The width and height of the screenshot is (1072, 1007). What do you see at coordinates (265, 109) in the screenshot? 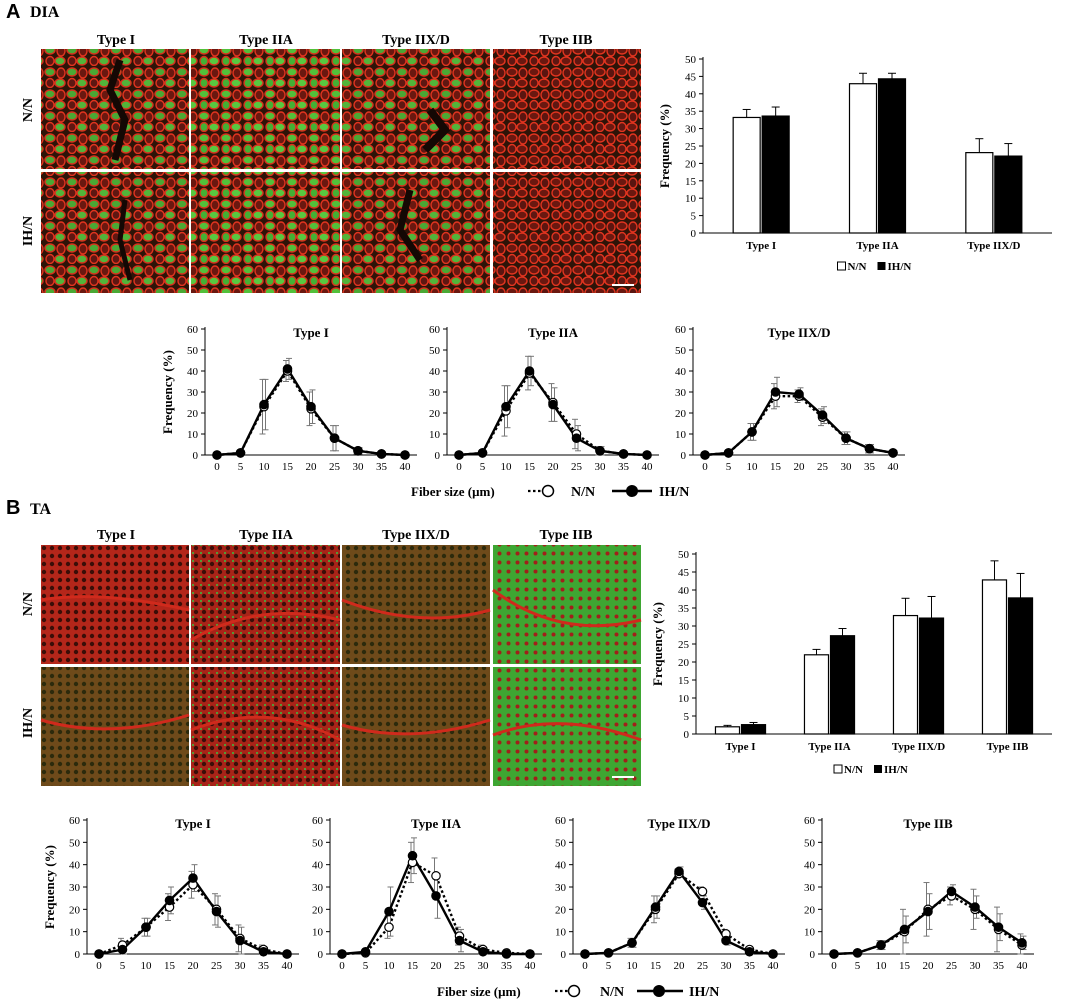
I see `micrograph-a-nn-type-iia` at bounding box center [265, 109].